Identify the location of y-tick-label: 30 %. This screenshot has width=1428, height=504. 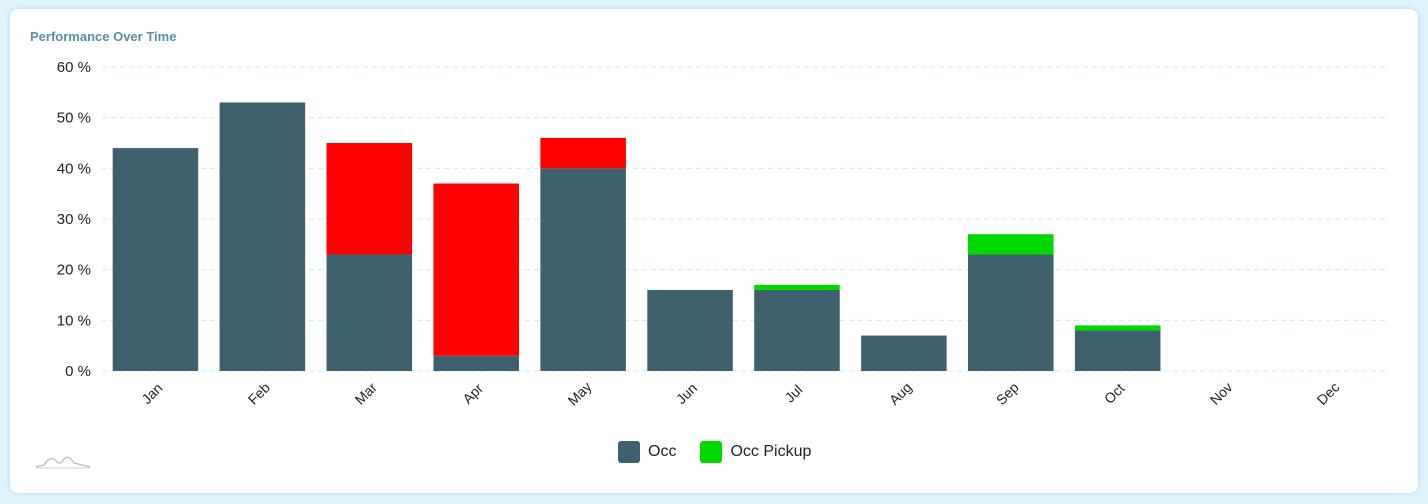
(74, 219).